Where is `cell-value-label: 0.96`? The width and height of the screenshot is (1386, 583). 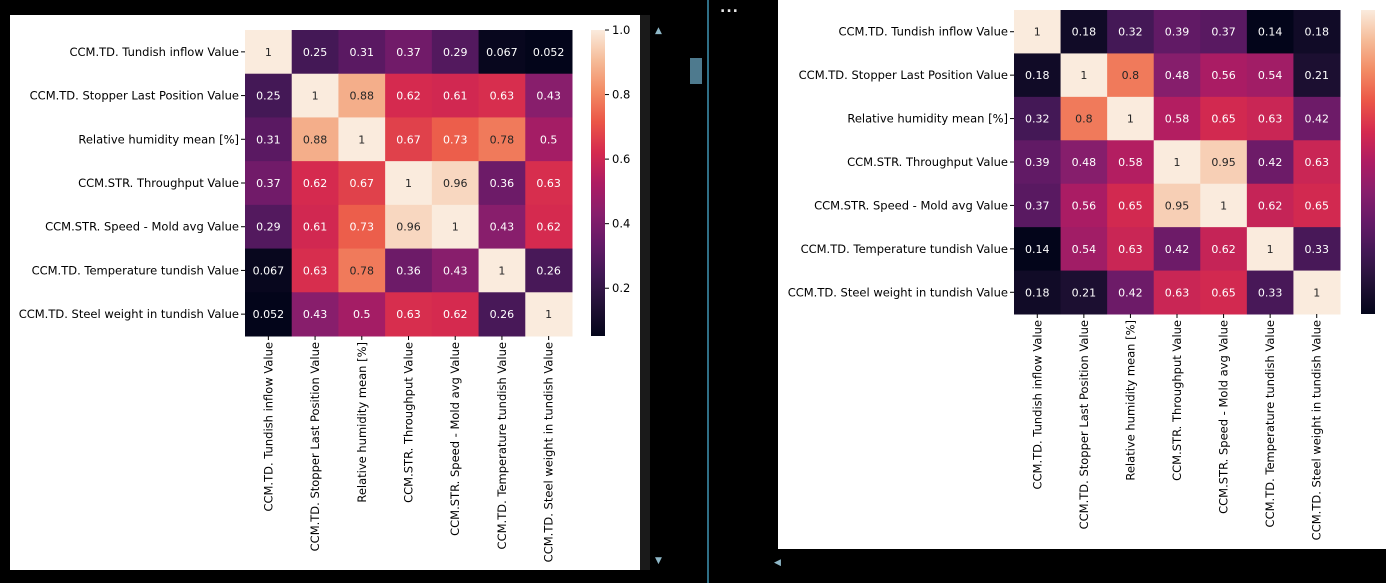 cell-value-label: 0.96 is located at coordinates (408, 227).